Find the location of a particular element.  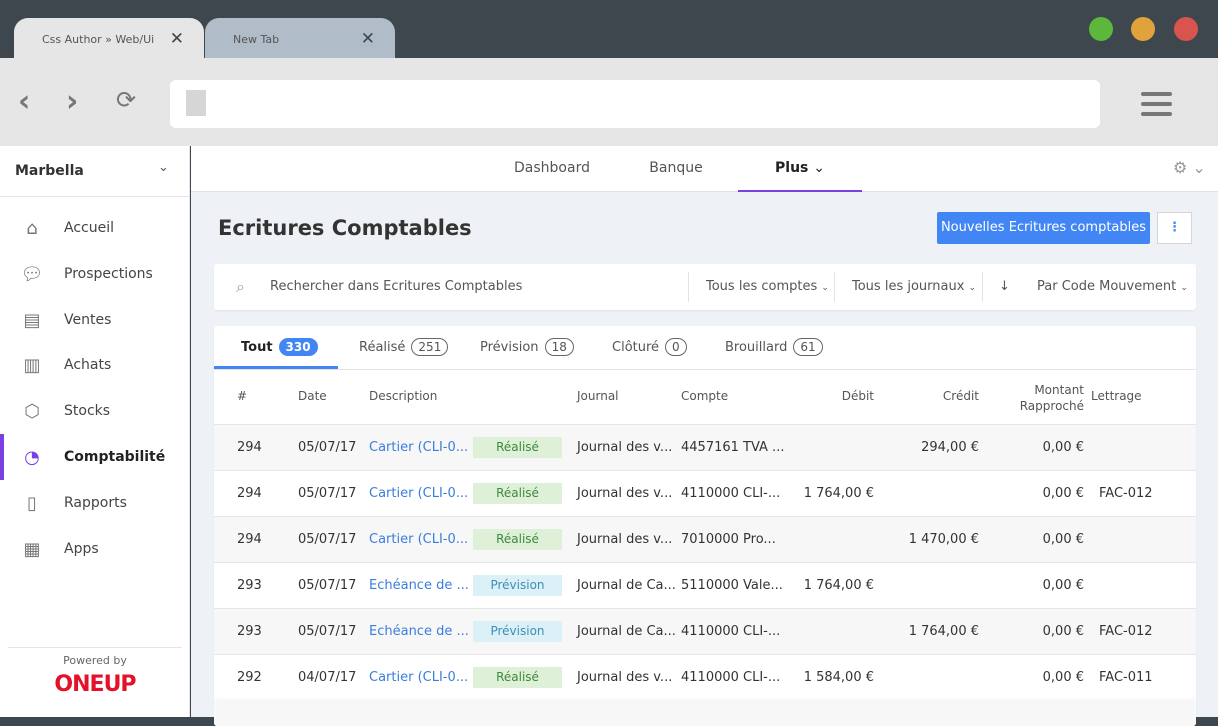

column-header-journal: Journal is located at coordinates (598, 396).